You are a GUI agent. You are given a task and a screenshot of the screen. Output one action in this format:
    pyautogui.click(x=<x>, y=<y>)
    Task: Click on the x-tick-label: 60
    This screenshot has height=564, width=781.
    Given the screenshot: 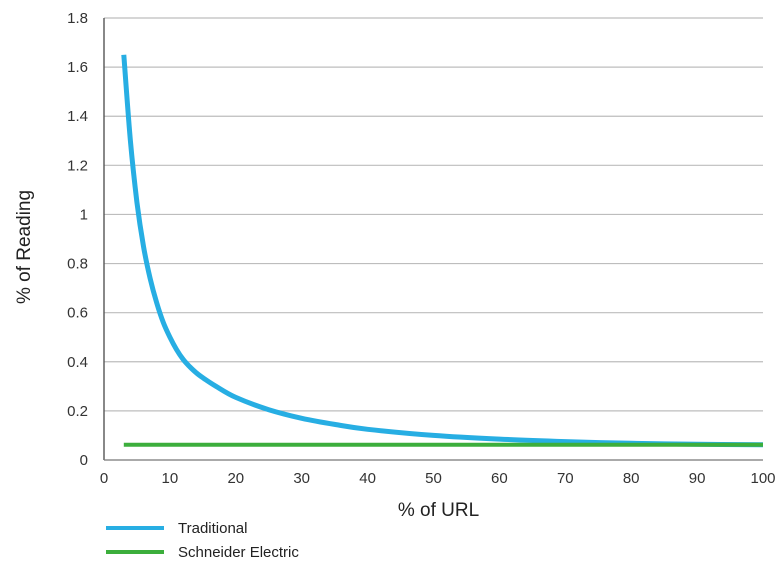 What is the action you would take?
    pyautogui.click(x=499, y=478)
    